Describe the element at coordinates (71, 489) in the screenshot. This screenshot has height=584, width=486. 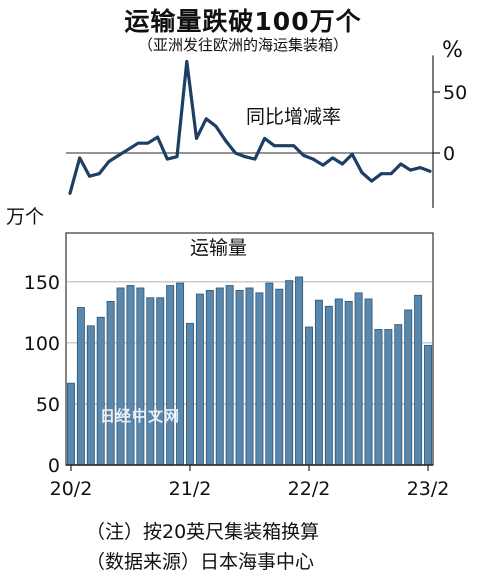
I see `volume-x-tick-label: 20/2` at that location.